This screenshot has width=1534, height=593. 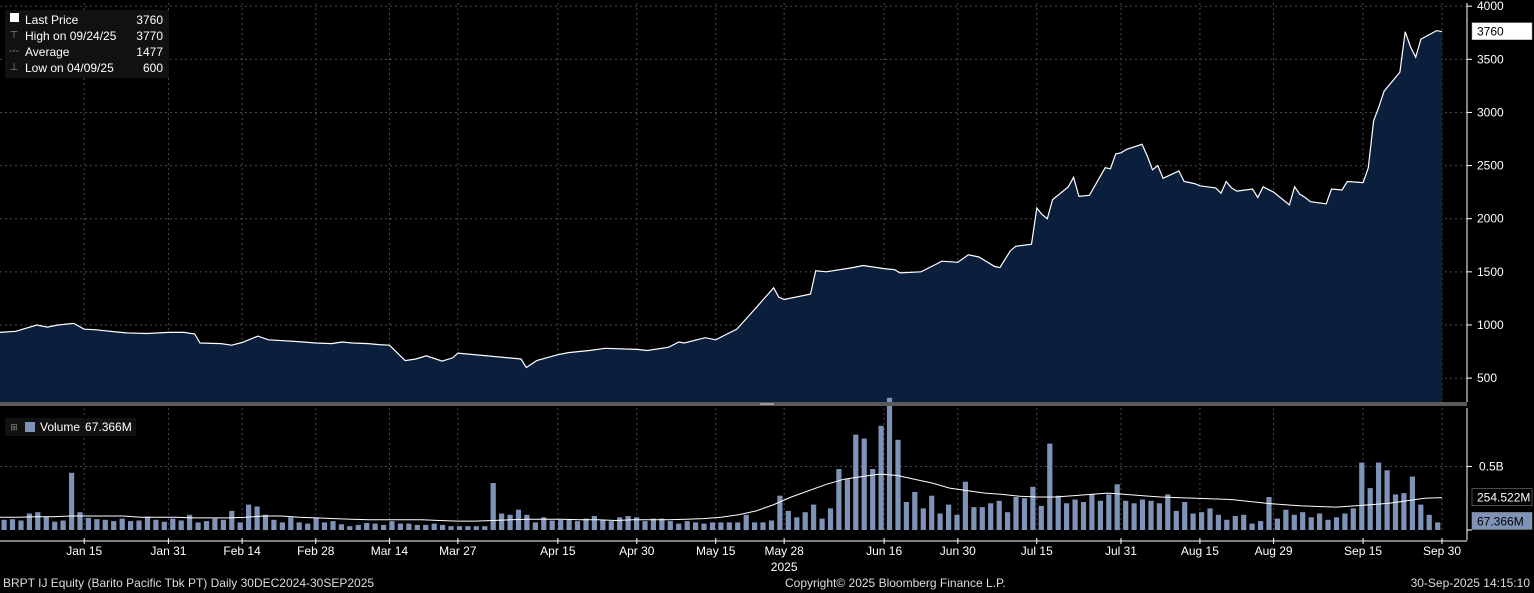 I want to click on year-label: 2025, so click(x=784, y=567).